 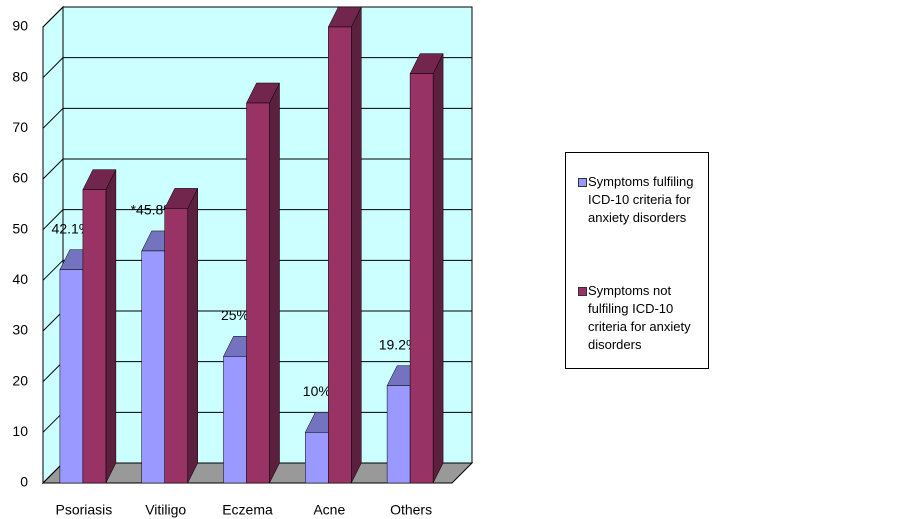 What do you see at coordinates (411, 510) in the screenshot?
I see `x-tick-label: Others` at bounding box center [411, 510].